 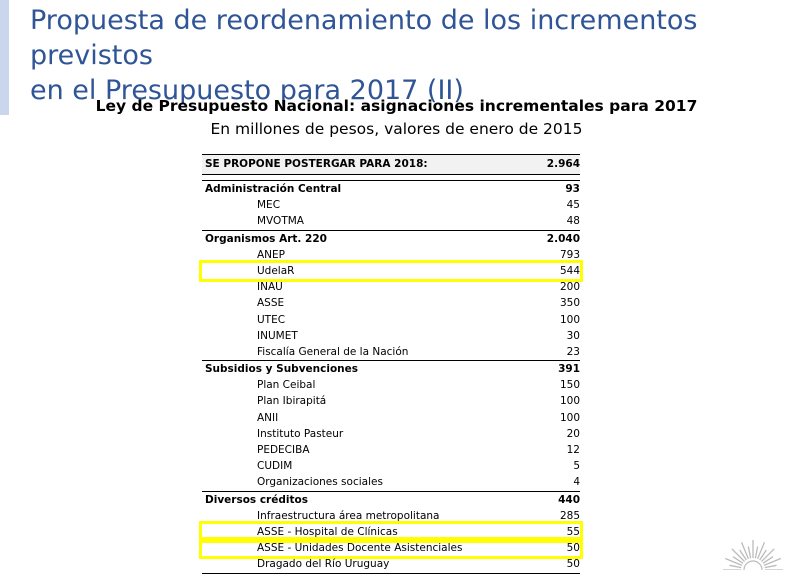 What do you see at coordinates (277, 335) in the screenshot?
I see `row-label: INUMET` at bounding box center [277, 335].